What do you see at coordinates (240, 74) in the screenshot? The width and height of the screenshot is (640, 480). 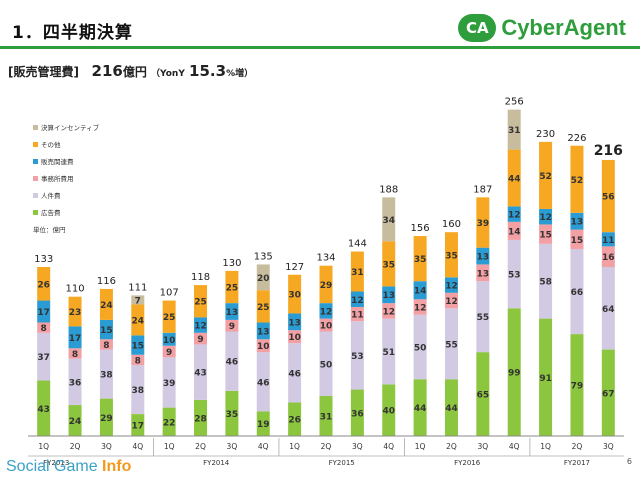 I see `subtitle-yoy-suffix: %増）` at bounding box center [240, 74].